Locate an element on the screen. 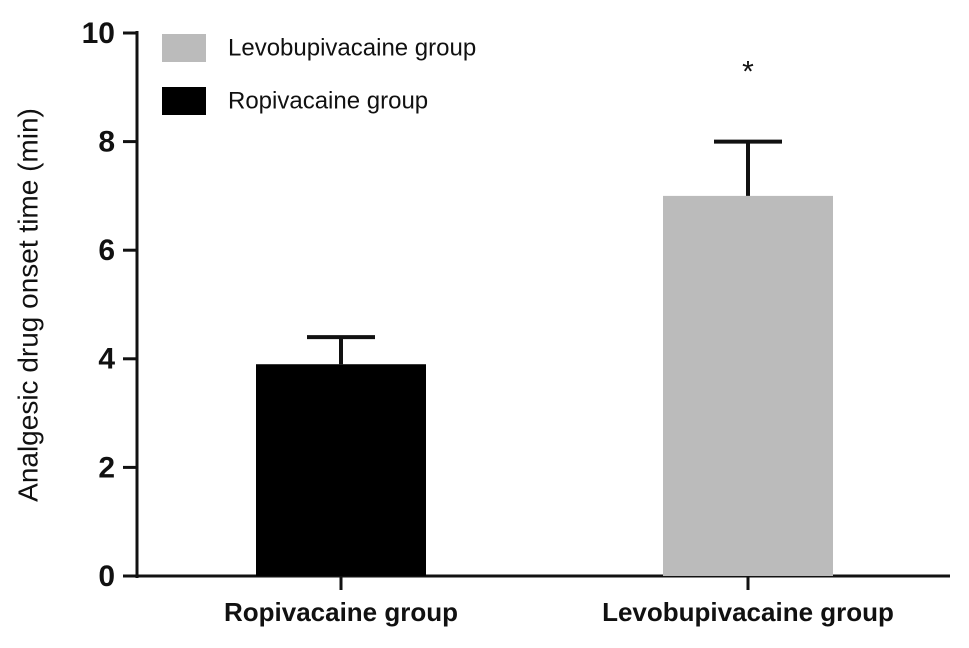 The image size is (969, 648). y-tick-label: 8 is located at coordinates (106, 142).